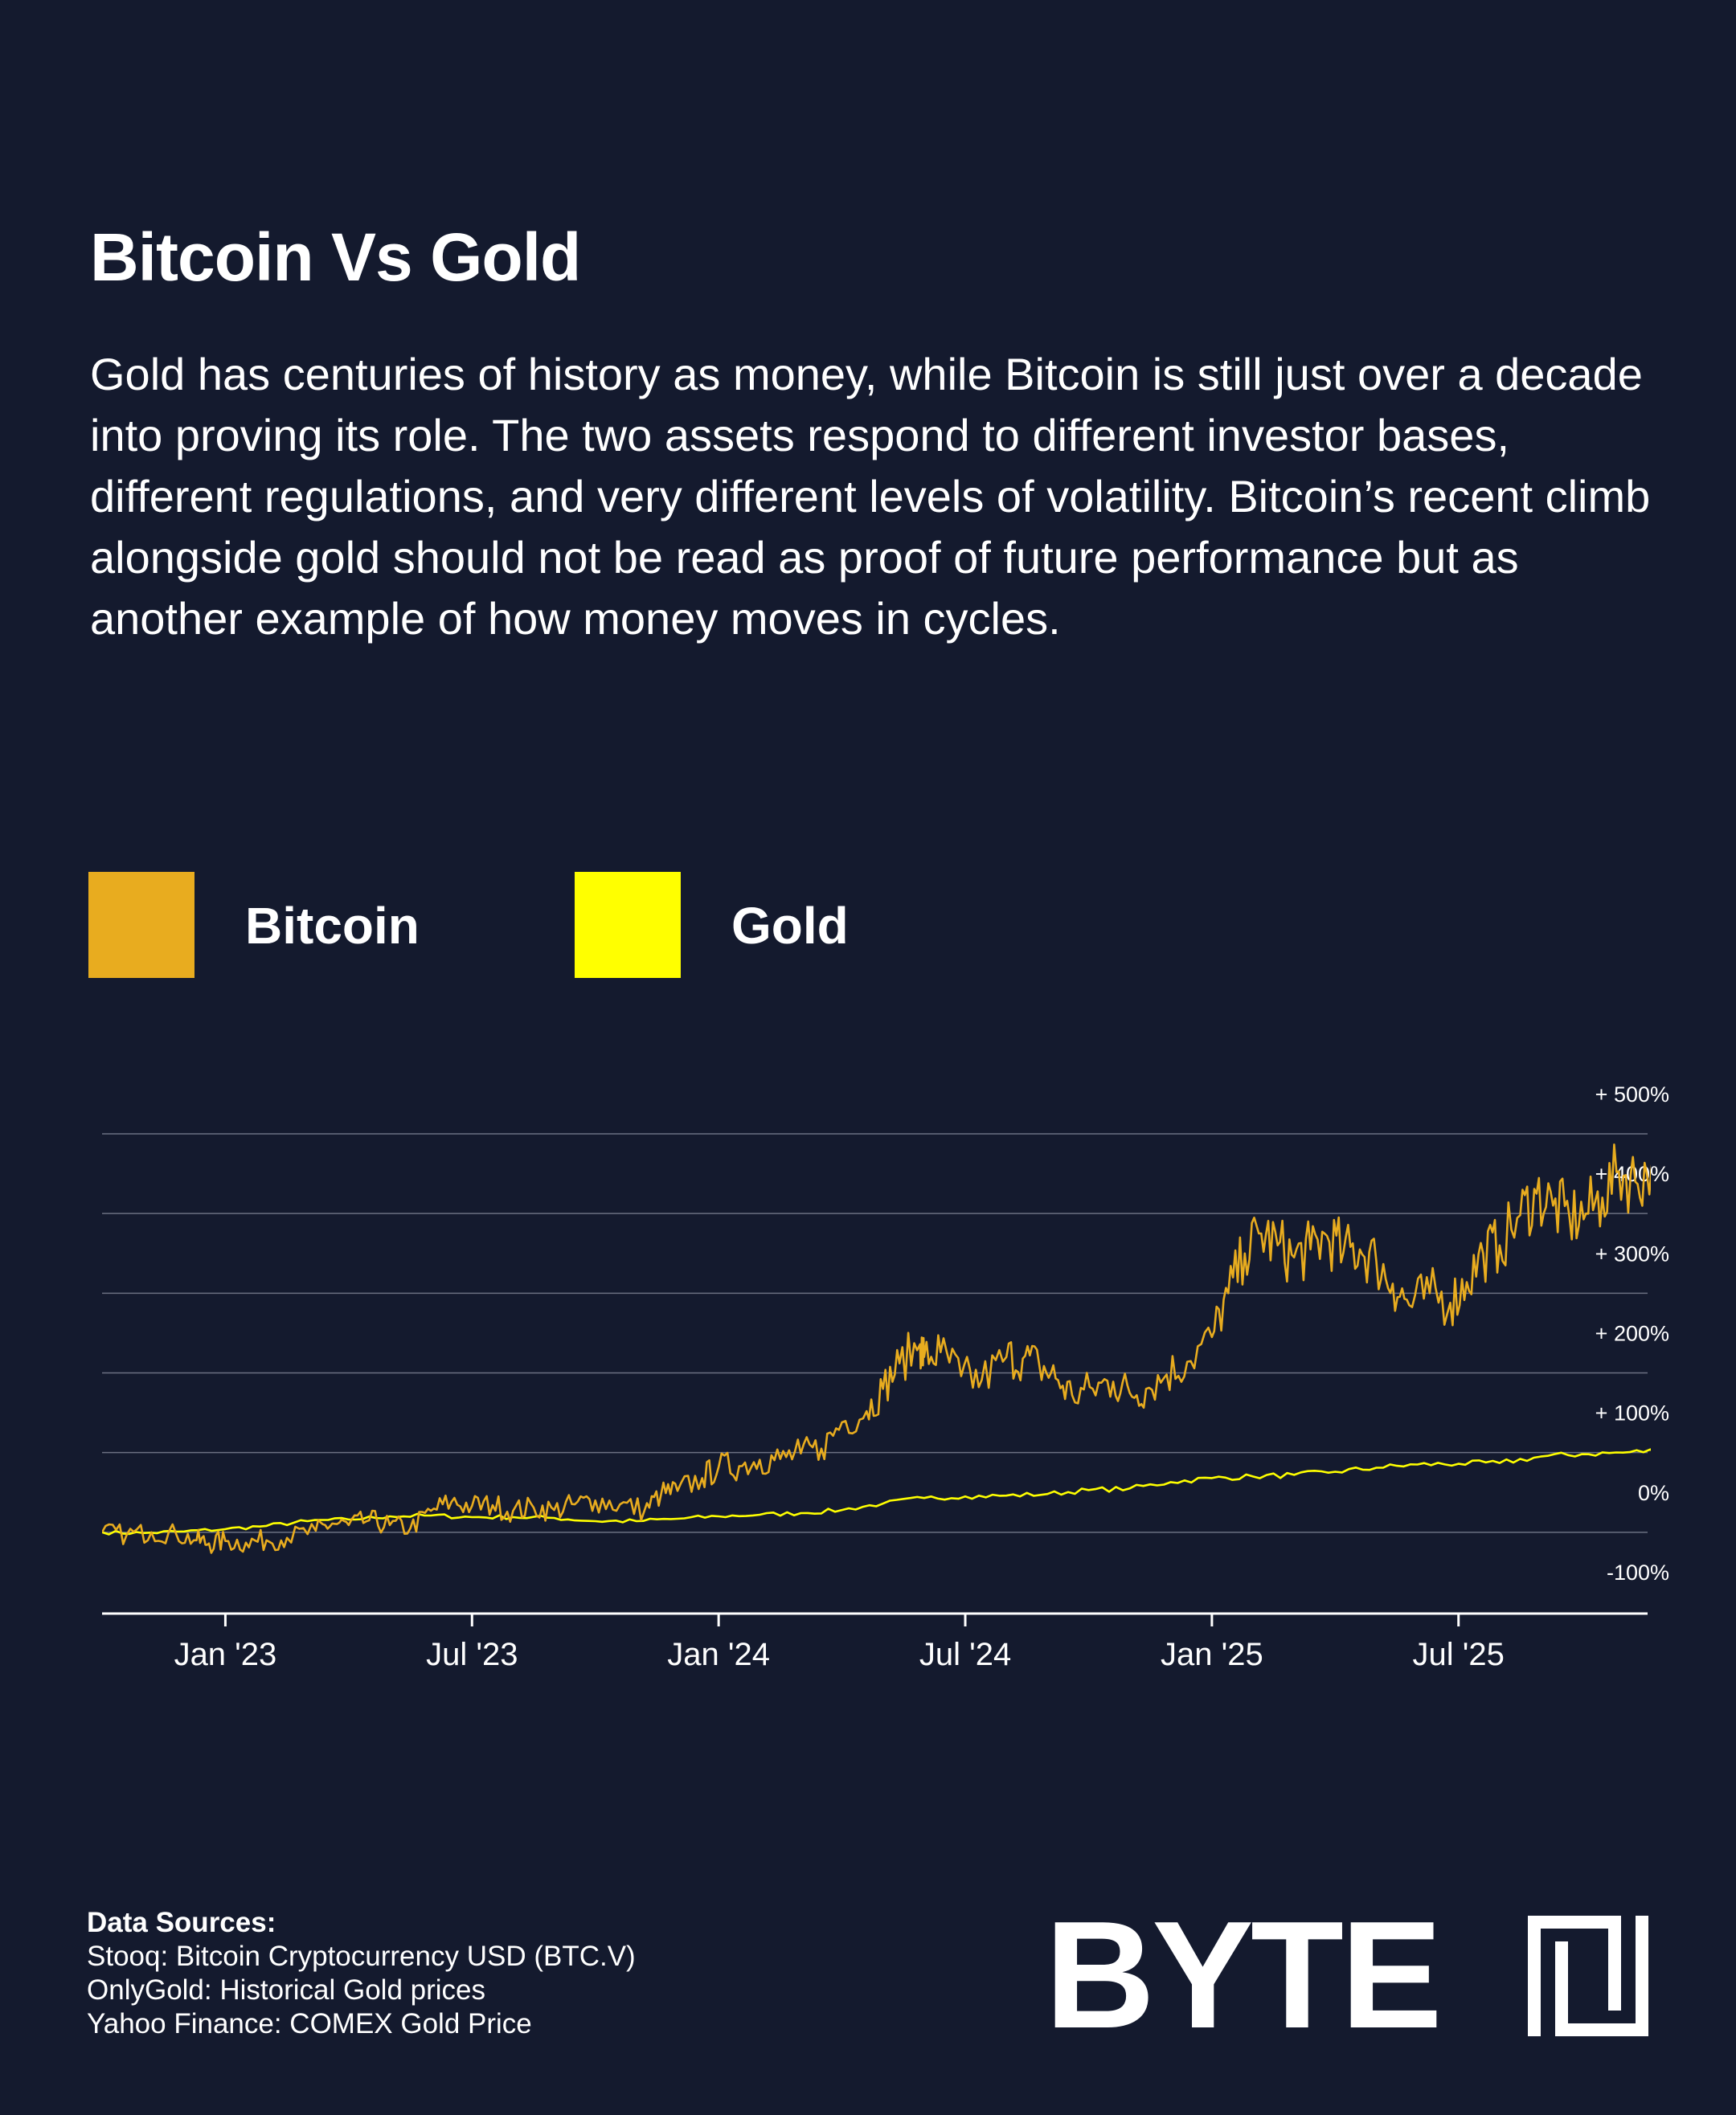 The height and width of the screenshot is (2115, 1736). Describe the element at coordinates (1632, 1094) in the screenshot. I see `y-tick-label: + 500%` at that location.